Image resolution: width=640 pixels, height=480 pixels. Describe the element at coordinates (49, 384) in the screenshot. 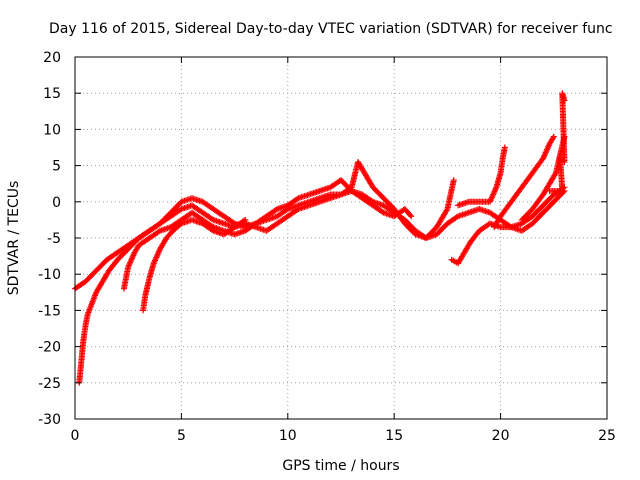

I see `y-tick-label: -25` at that location.